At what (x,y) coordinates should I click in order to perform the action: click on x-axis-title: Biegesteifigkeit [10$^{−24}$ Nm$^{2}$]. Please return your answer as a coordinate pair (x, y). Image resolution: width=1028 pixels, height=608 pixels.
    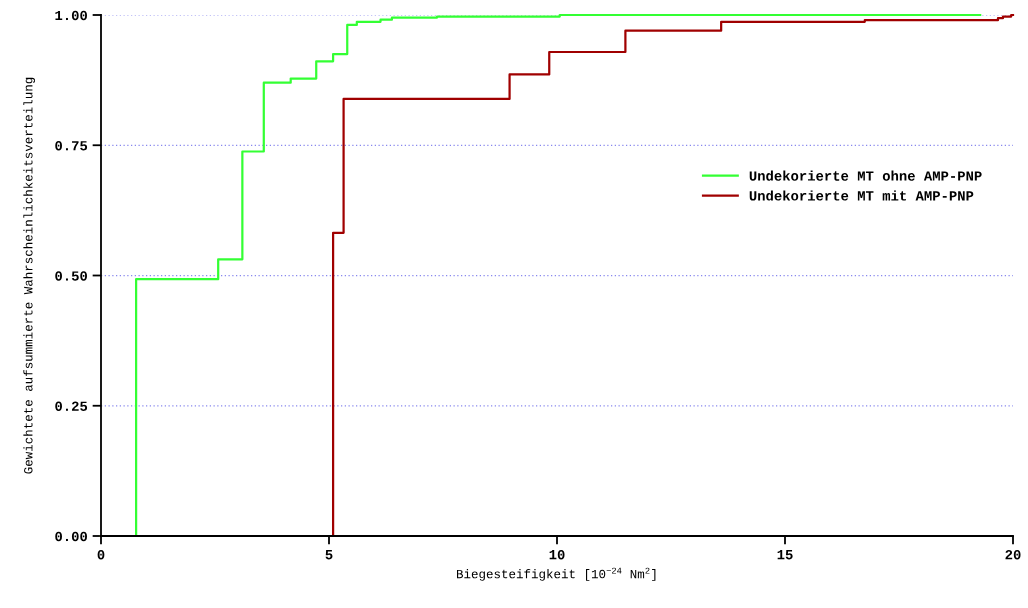
    Looking at the image, I should click on (556, 574).